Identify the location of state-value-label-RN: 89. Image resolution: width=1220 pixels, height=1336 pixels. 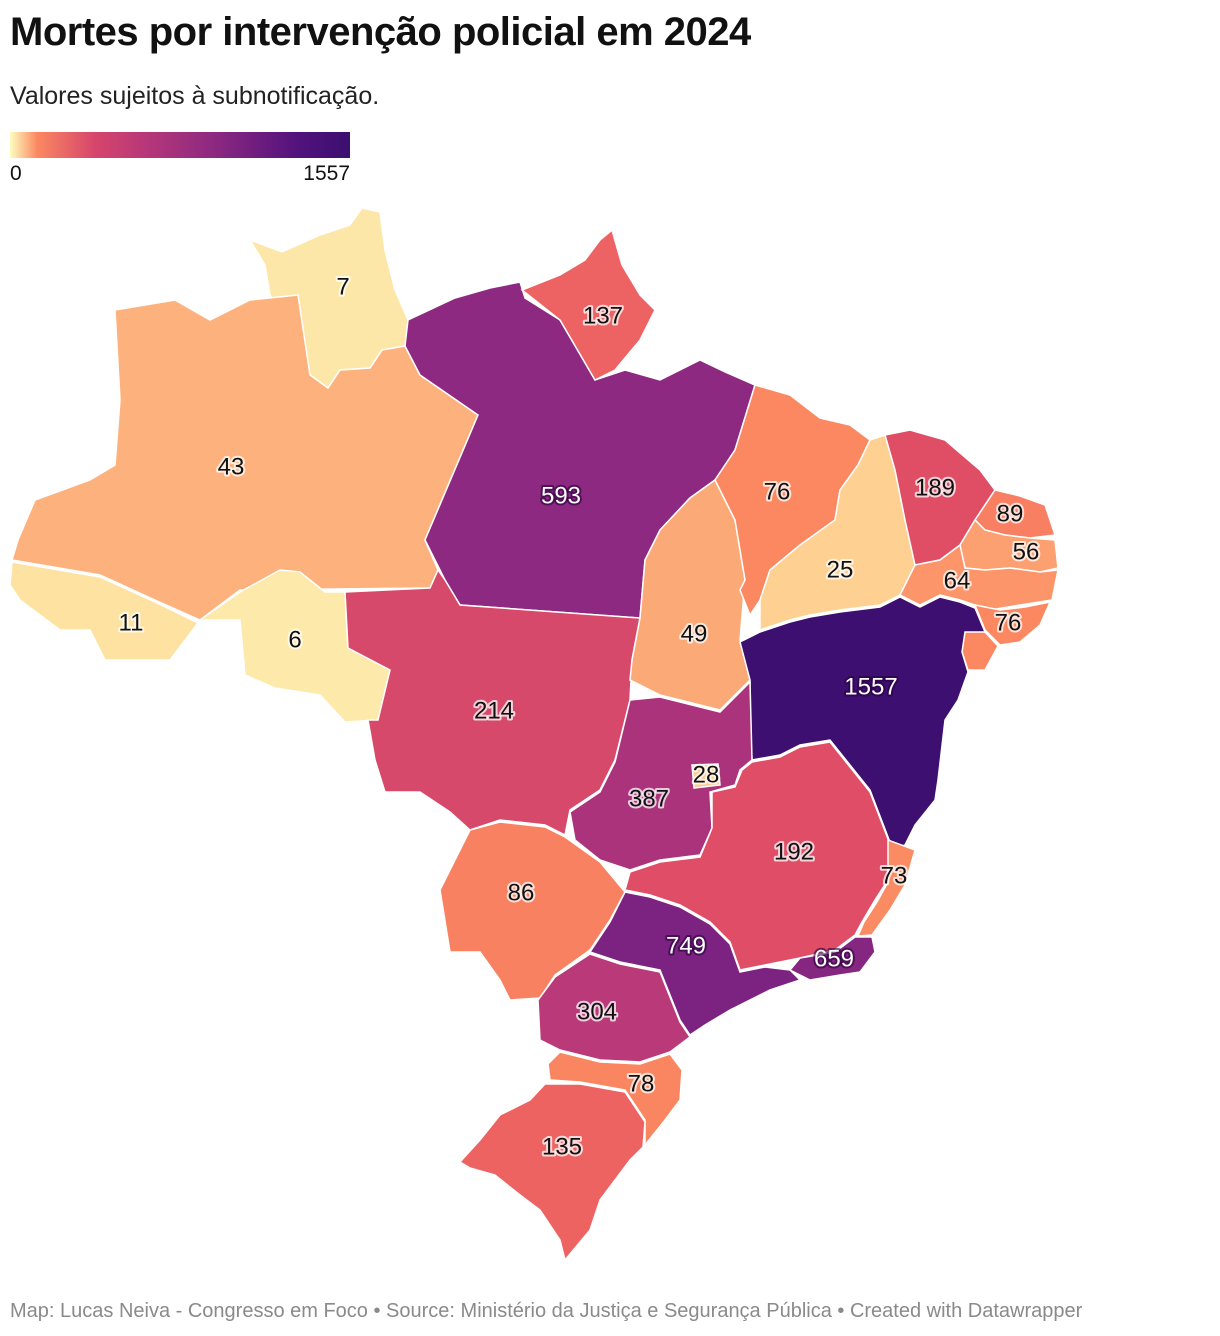
(1010, 513).